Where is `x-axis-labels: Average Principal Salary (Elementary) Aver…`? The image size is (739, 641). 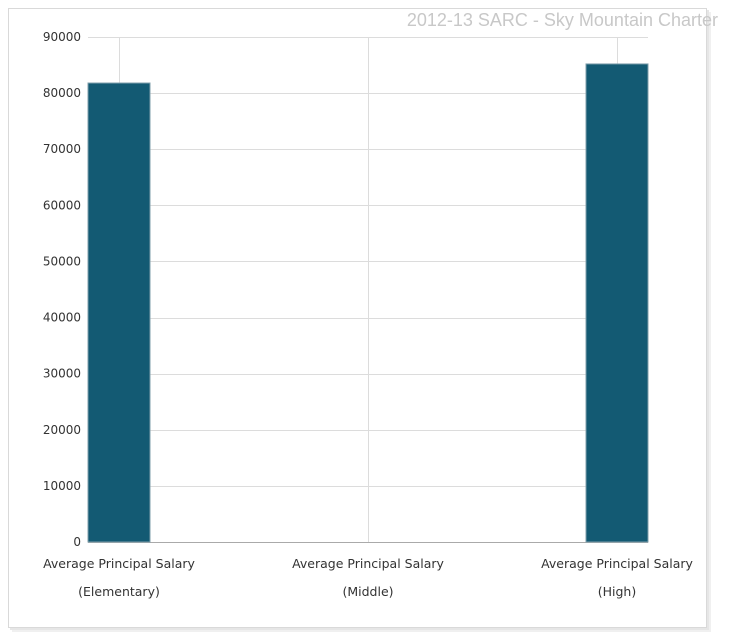 x-axis-labels: Average Principal Salary (Elementary) Aver… is located at coordinates (368, 577).